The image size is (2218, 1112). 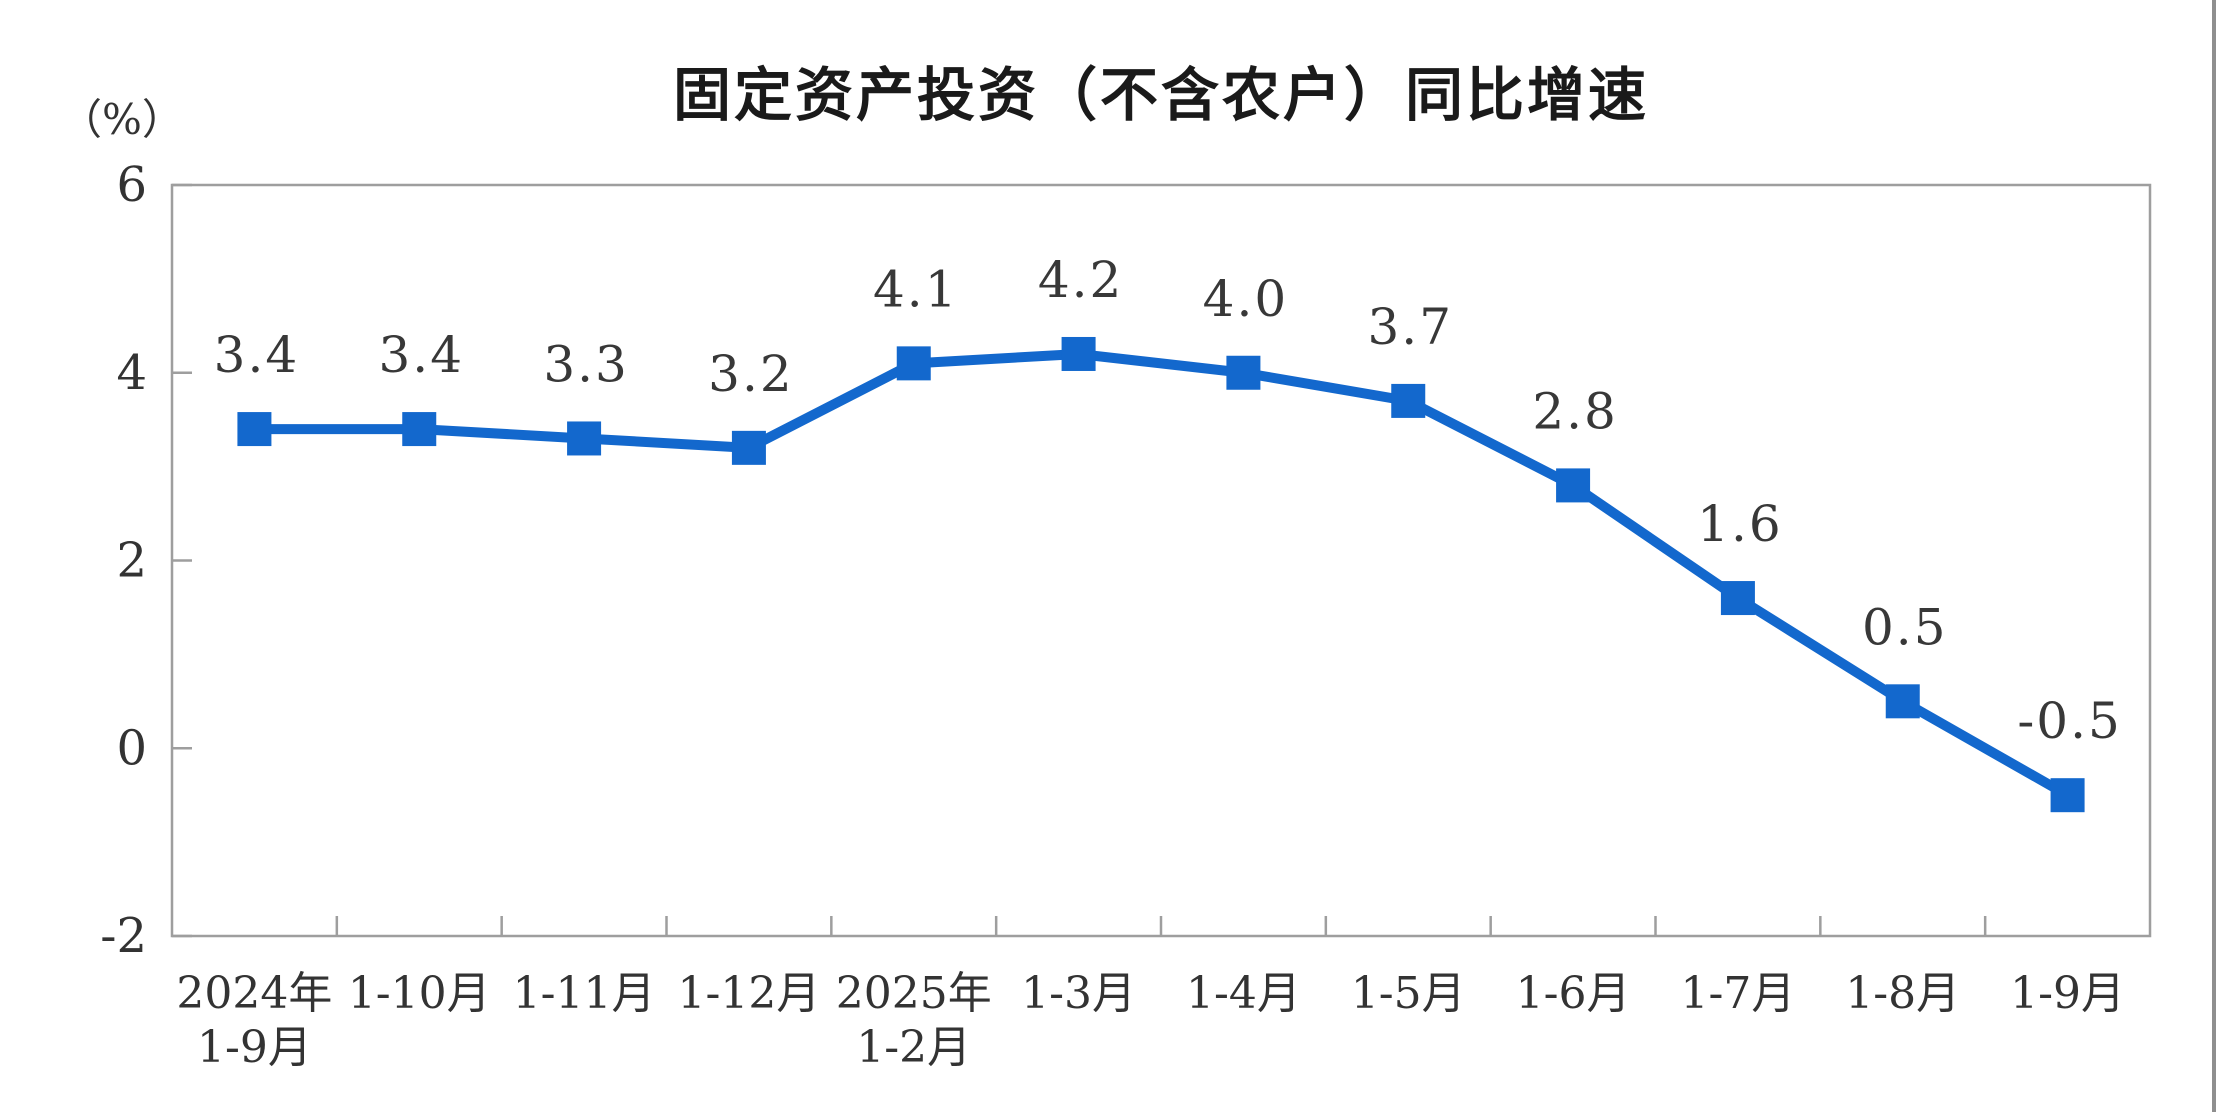 I want to click on x-axis-tick-label: 1-4月, so click(x=1243, y=993).